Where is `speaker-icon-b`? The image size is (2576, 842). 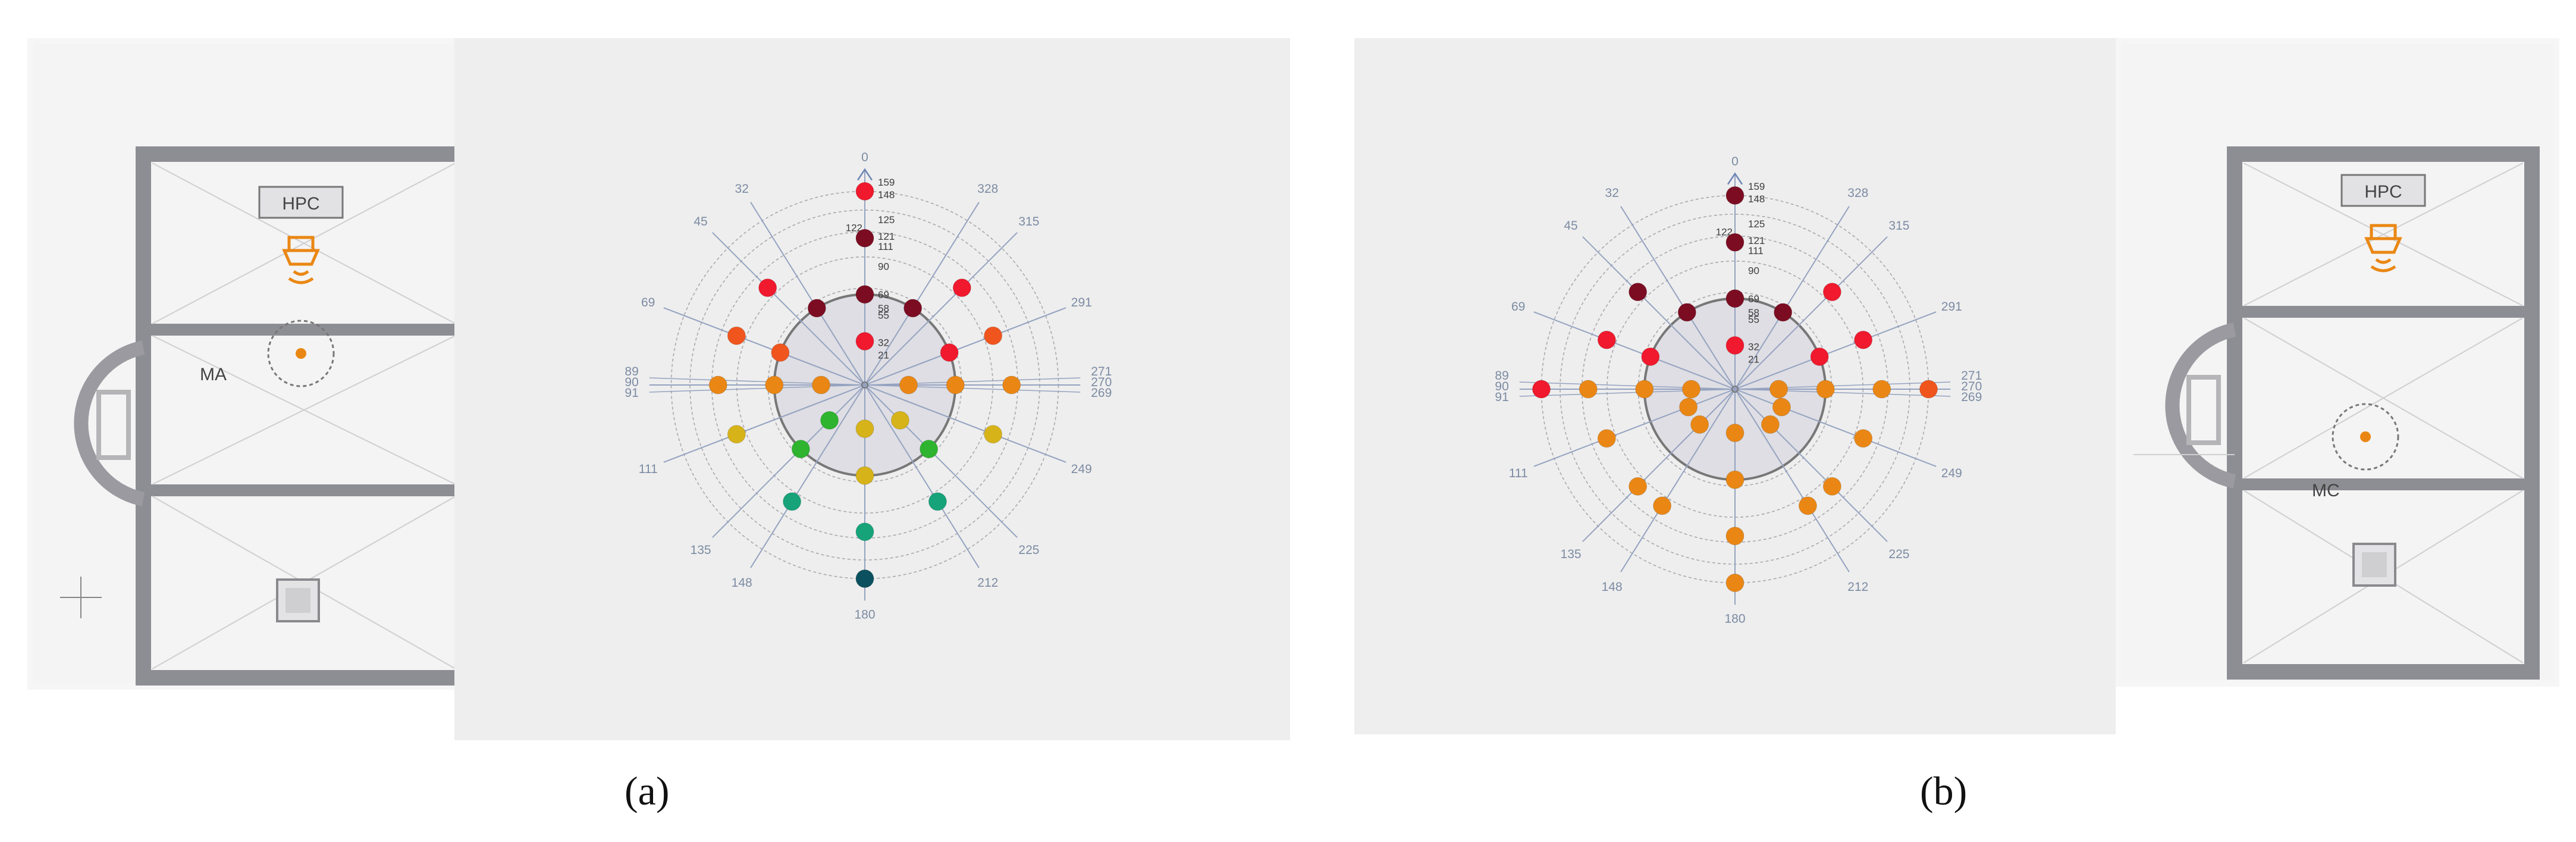
speaker-icon-b is located at coordinates (2383, 248).